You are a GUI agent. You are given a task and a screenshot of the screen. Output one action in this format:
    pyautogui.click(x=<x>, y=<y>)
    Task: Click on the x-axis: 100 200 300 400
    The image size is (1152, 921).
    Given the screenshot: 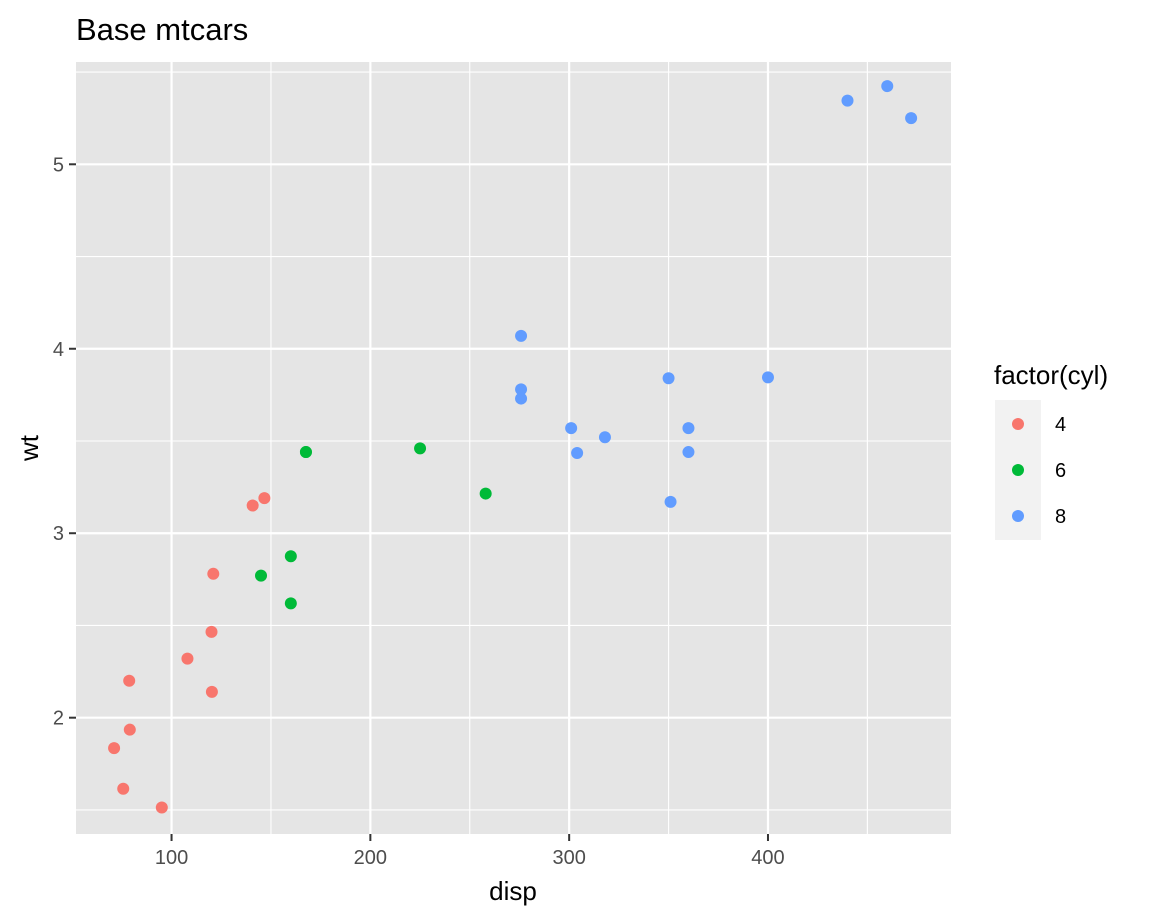 What is the action you would take?
    pyautogui.click(x=470, y=851)
    